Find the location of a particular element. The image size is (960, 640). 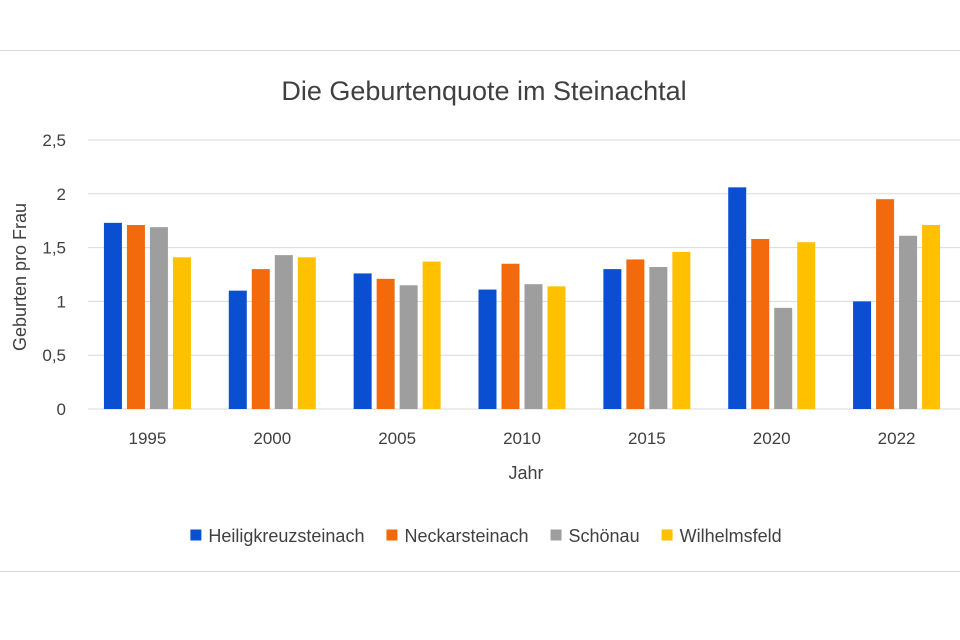

legend-item: Schönau is located at coordinates (595, 536).